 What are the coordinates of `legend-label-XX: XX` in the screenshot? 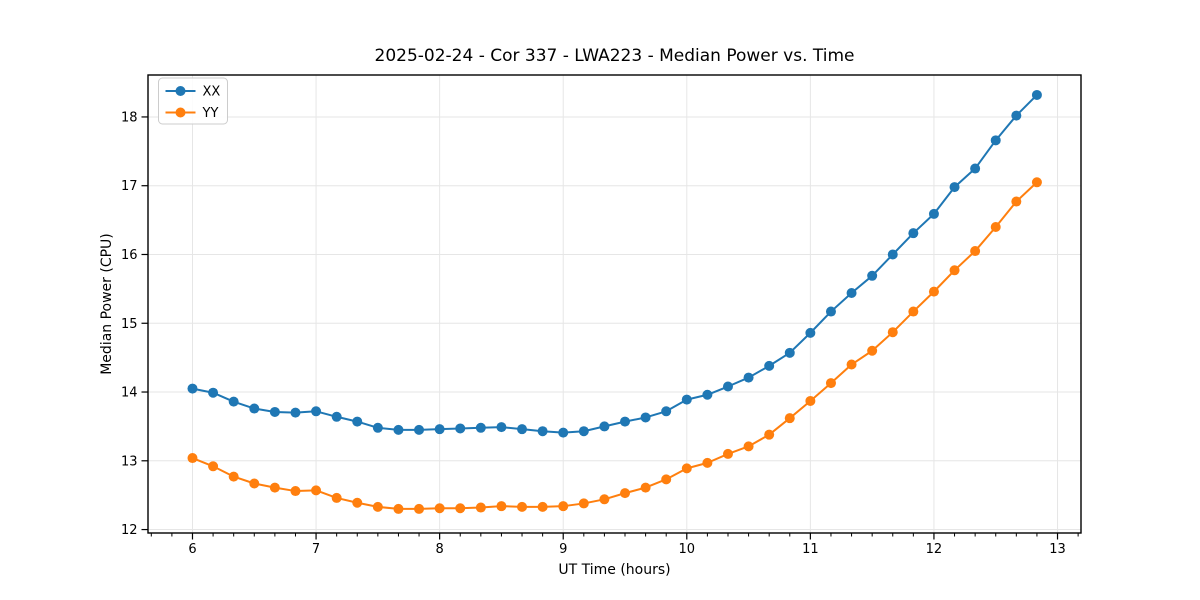 It's located at (212, 92).